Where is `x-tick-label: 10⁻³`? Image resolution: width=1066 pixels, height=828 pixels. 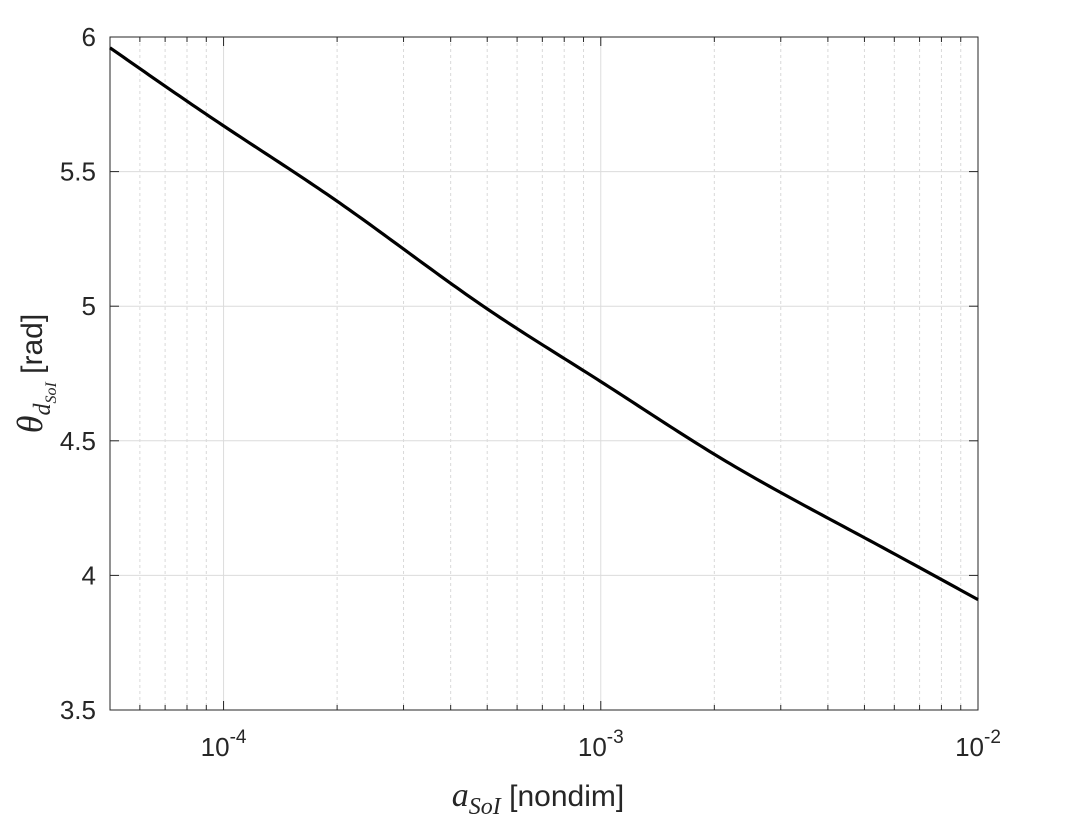 x-tick-label: 10⁻³ is located at coordinates (601, 744).